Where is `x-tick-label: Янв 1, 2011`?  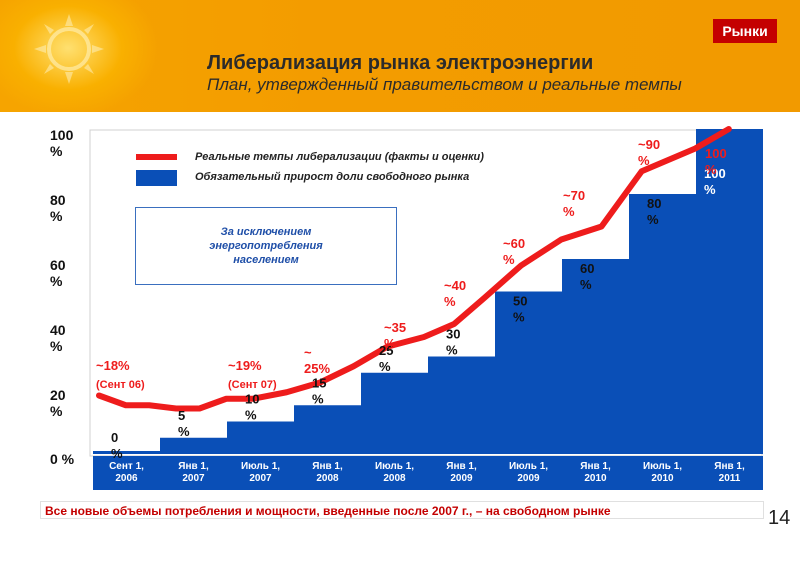 x-tick-label: Янв 1, 2011 is located at coordinates (729, 472).